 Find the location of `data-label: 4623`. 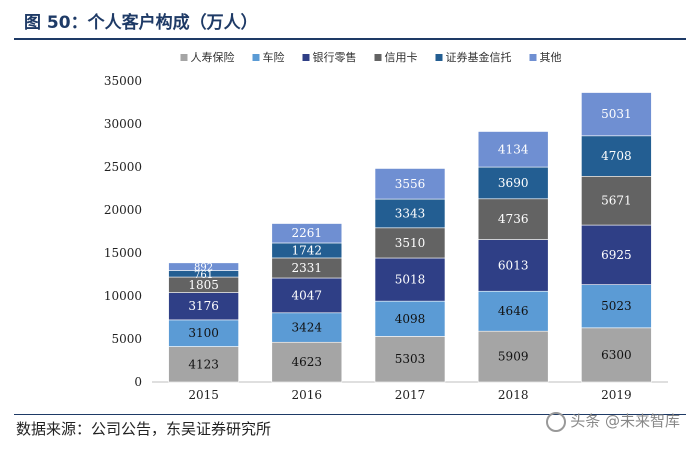

data-label: 4623 is located at coordinates (307, 362).